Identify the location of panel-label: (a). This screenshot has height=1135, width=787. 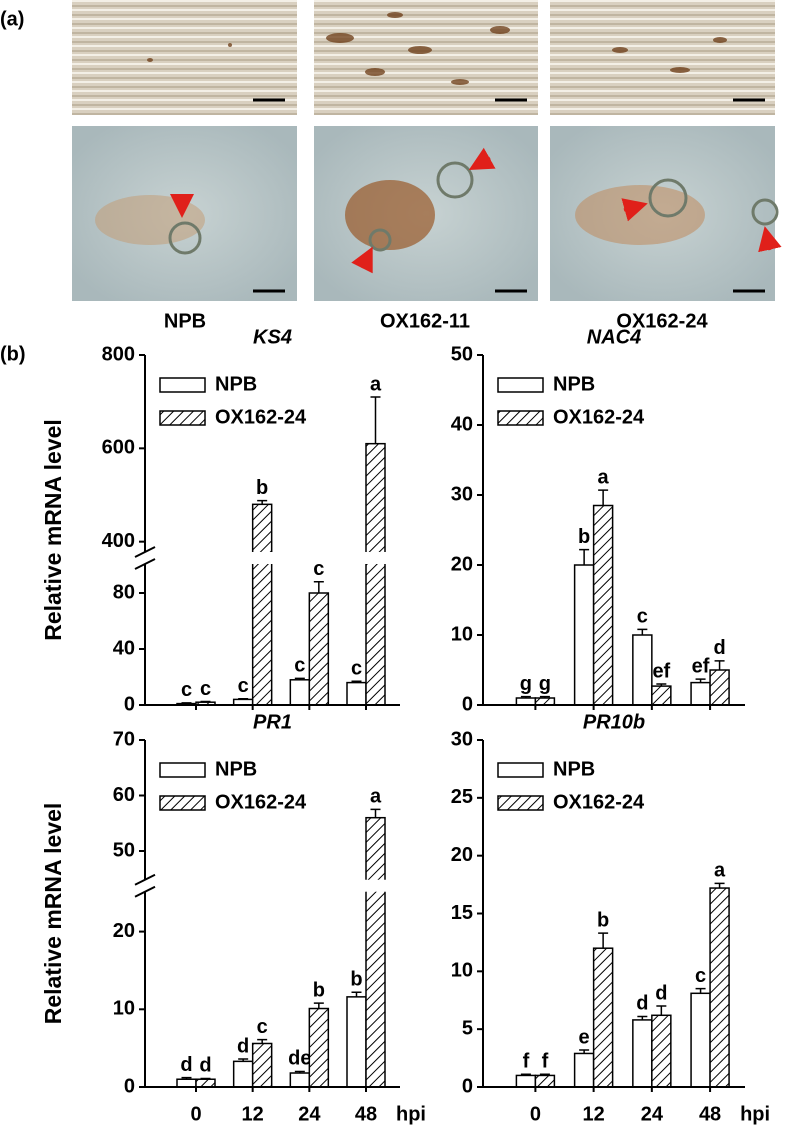
(12, 19).